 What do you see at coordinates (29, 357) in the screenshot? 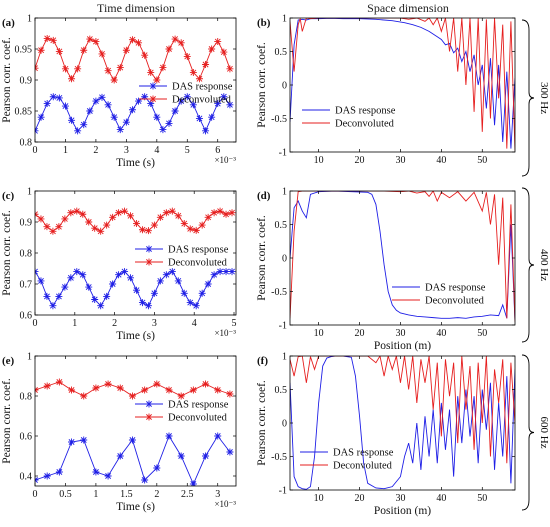
I see `chart-e-ytick-label: 1` at bounding box center [29, 357].